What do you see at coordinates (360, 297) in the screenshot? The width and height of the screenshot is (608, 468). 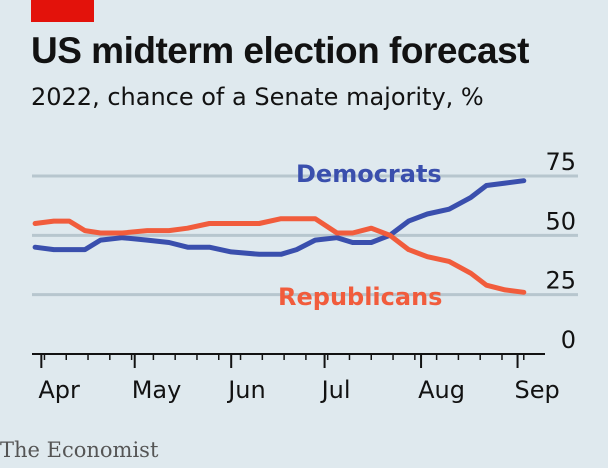 I see `series-label-republicans: Republicans` at bounding box center [360, 297].